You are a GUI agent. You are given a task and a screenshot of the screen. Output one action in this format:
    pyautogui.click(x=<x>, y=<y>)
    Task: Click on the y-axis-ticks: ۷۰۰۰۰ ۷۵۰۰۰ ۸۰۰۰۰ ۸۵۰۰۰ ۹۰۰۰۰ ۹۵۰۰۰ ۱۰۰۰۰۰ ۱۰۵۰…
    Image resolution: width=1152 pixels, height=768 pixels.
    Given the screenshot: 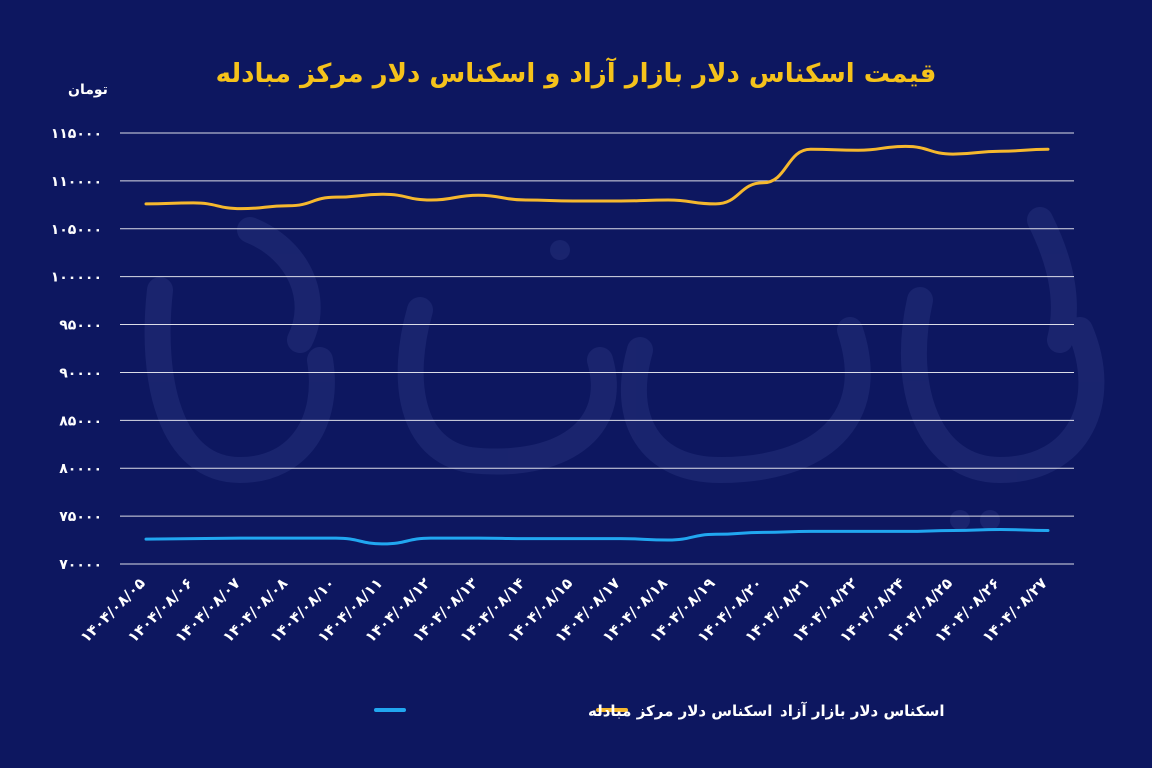 What is the action you would take?
    pyautogui.click(x=76, y=349)
    